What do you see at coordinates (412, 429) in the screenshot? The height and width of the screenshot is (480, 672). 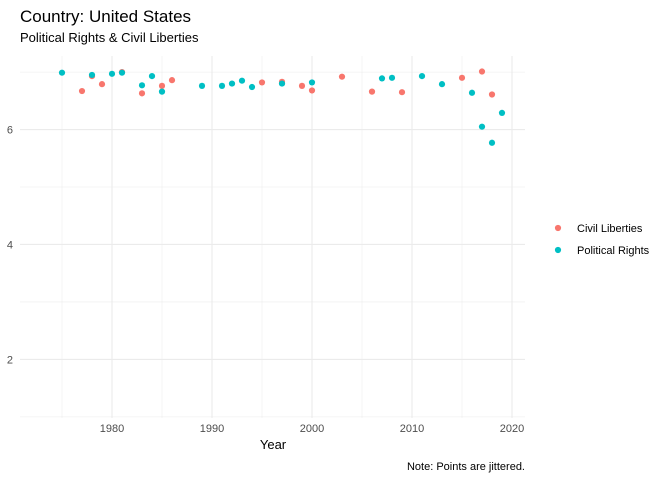 I see `x-tick-label: 2010` at bounding box center [412, 429].